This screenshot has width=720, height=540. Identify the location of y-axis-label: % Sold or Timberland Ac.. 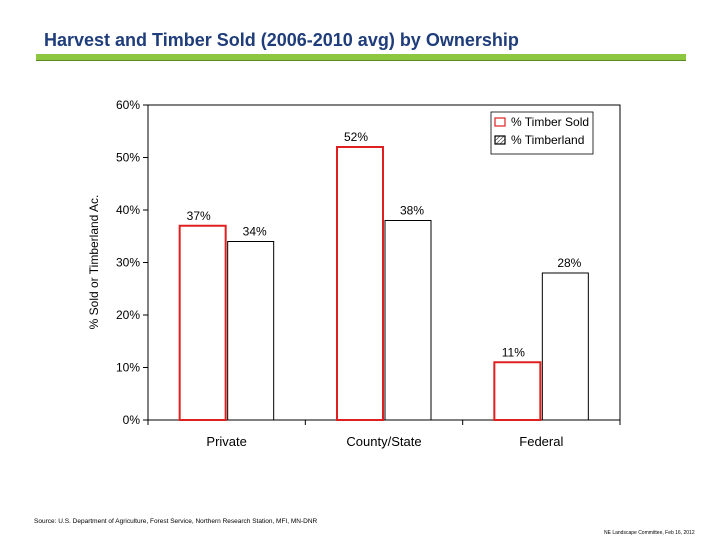
(94, 262).